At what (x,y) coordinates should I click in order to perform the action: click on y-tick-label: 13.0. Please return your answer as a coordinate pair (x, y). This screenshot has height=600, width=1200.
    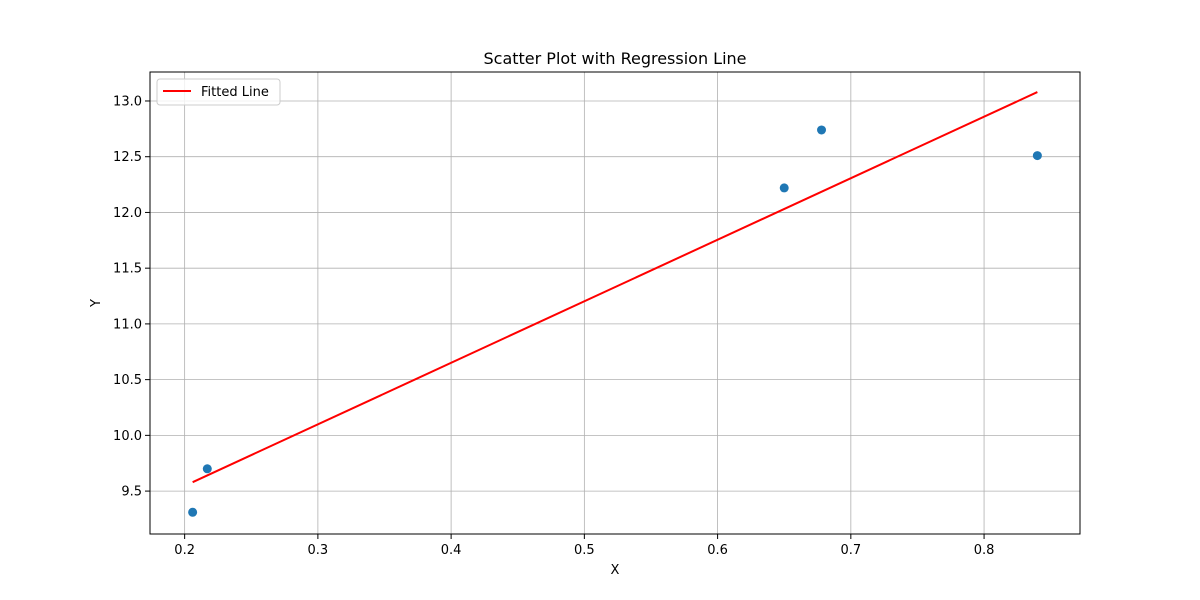
    Looking at the image, I should click on (127, 101).